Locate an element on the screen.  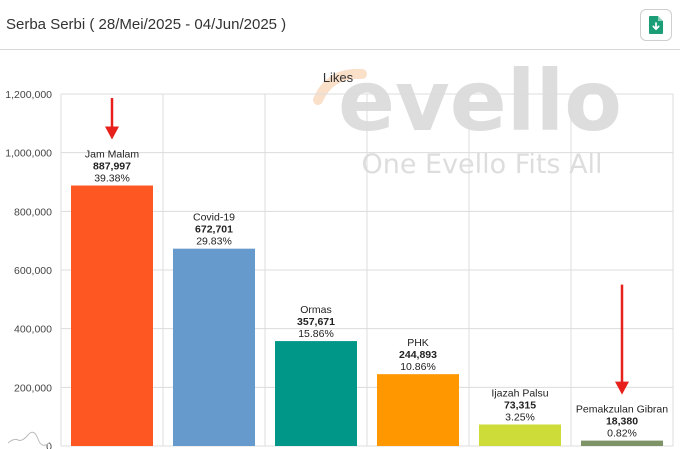
bar-category-label: Ijazah Palsu is located at coordinates (519, 393).